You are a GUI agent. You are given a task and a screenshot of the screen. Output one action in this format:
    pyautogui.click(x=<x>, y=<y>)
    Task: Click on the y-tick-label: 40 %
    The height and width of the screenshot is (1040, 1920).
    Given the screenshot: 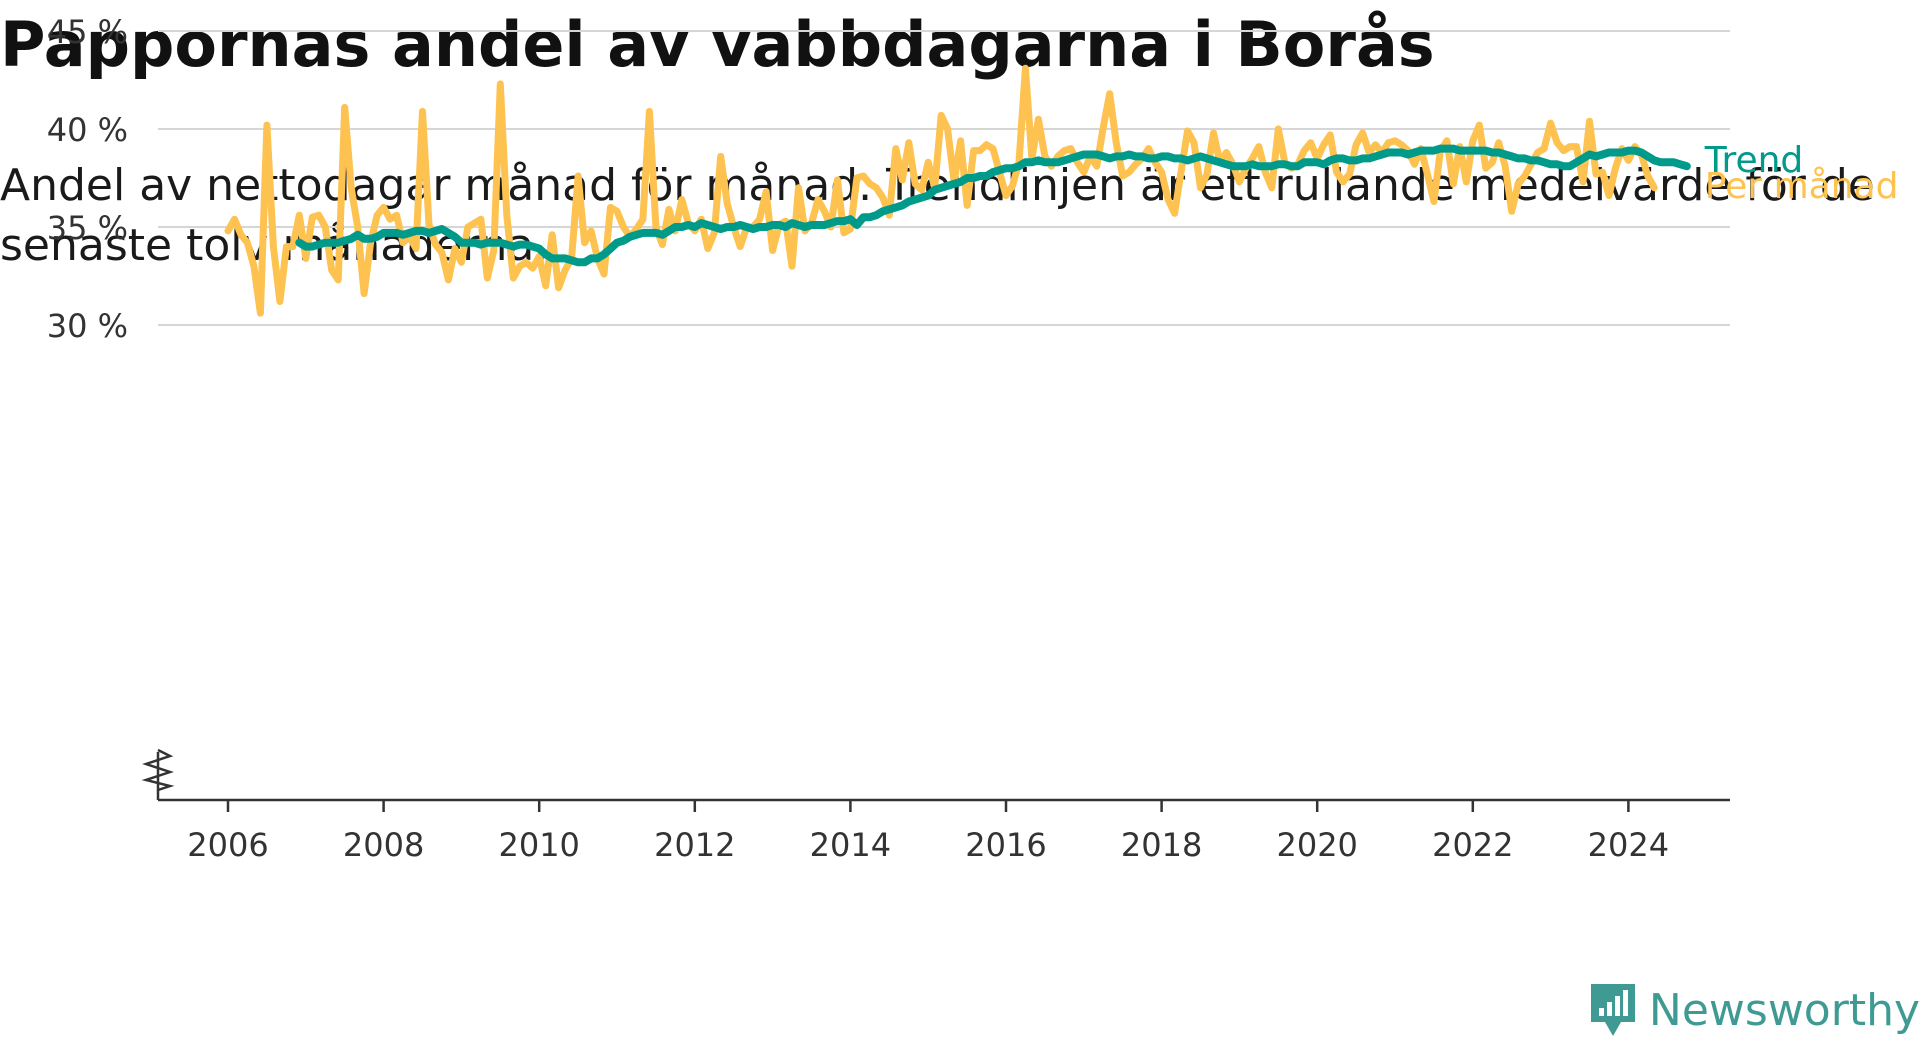 What is the action you would take?
    pyautogui.click(x=87, y=130)
    